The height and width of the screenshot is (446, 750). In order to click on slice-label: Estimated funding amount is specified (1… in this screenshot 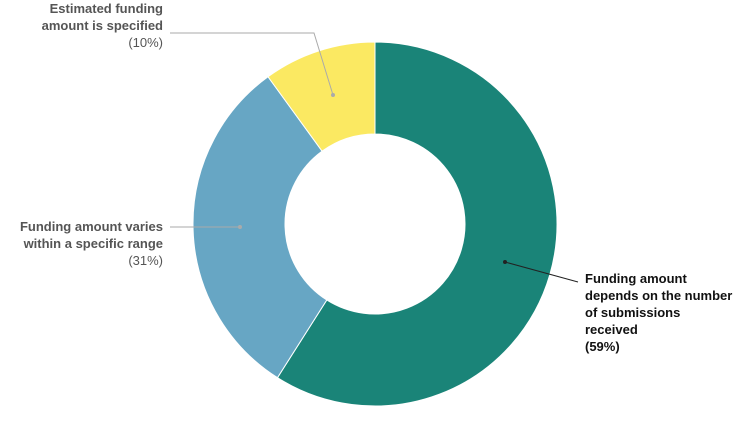, I will do `click(93, 25)`.